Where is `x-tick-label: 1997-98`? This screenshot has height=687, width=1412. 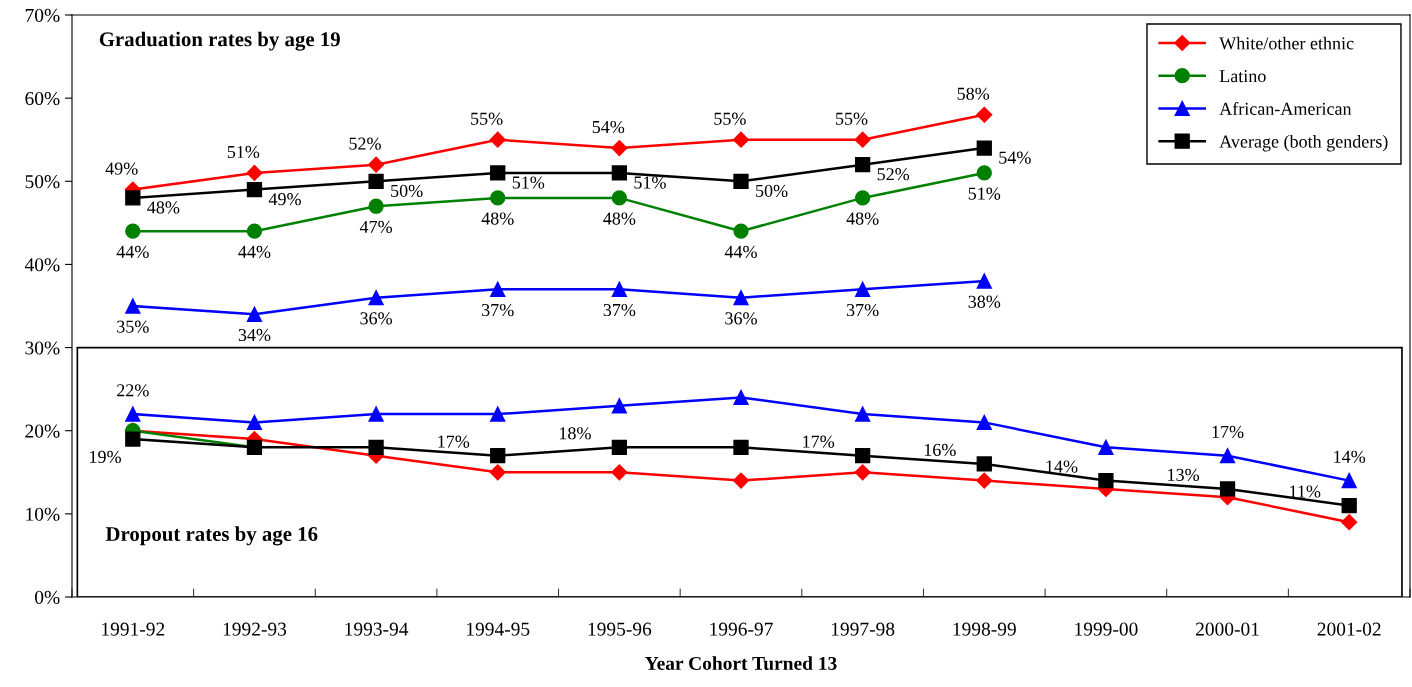 x-tick-label: 1997-98 is located at coordinates (863, 629).